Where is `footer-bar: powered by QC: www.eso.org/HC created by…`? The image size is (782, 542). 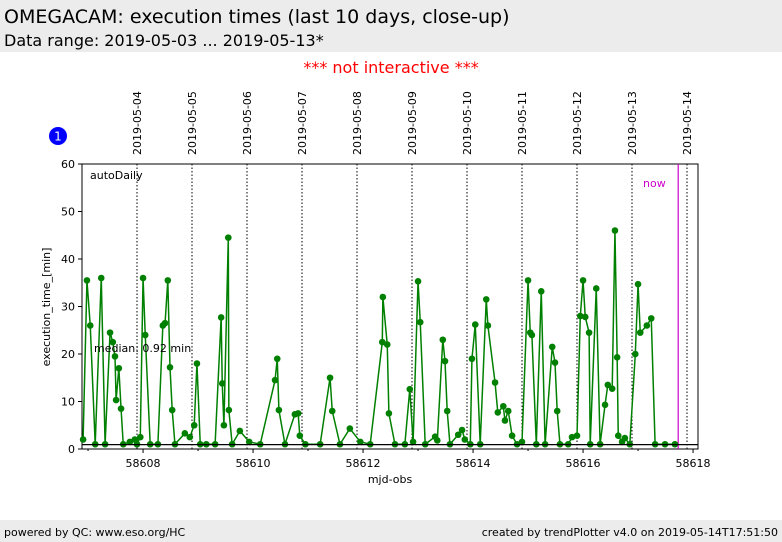 footer-bar: powered by QC: www.eso.org/HC created by… is located at coordinates (391, 531).